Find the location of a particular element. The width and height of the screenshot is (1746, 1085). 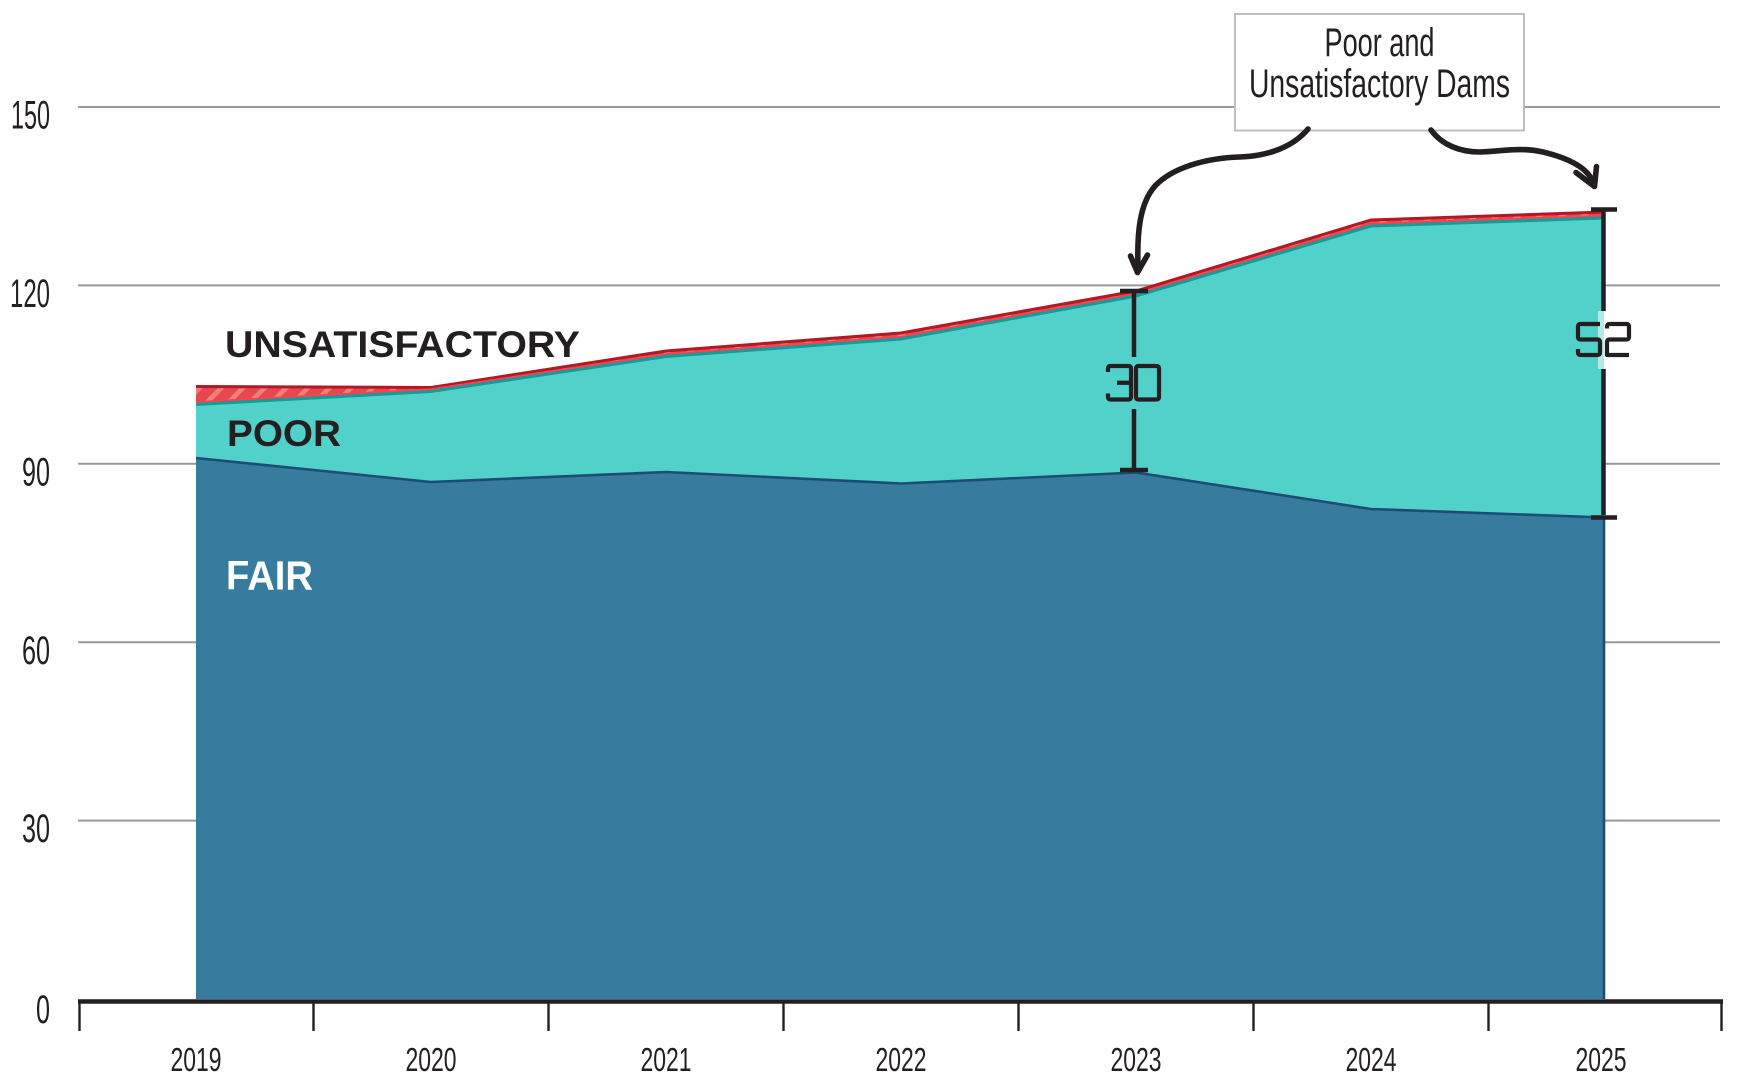

svg-text: 150 is located at coordinates (30, 116).